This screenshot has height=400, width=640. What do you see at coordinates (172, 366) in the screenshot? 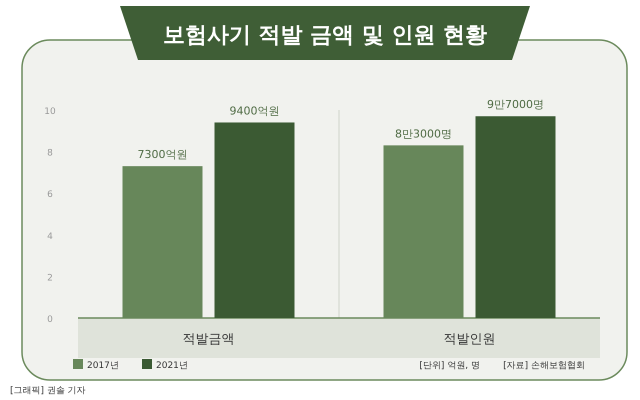
I see `legend-label: 2021년` at bounding box center [172, 366].